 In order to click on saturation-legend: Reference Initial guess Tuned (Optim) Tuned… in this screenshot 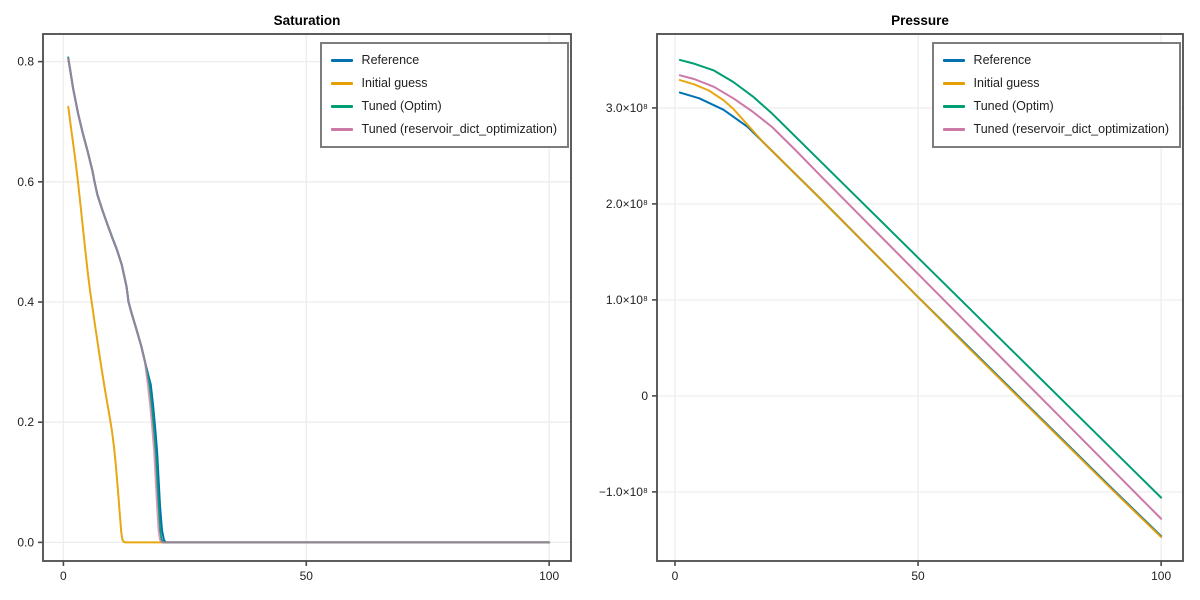, I will do `click(444, 95)`.